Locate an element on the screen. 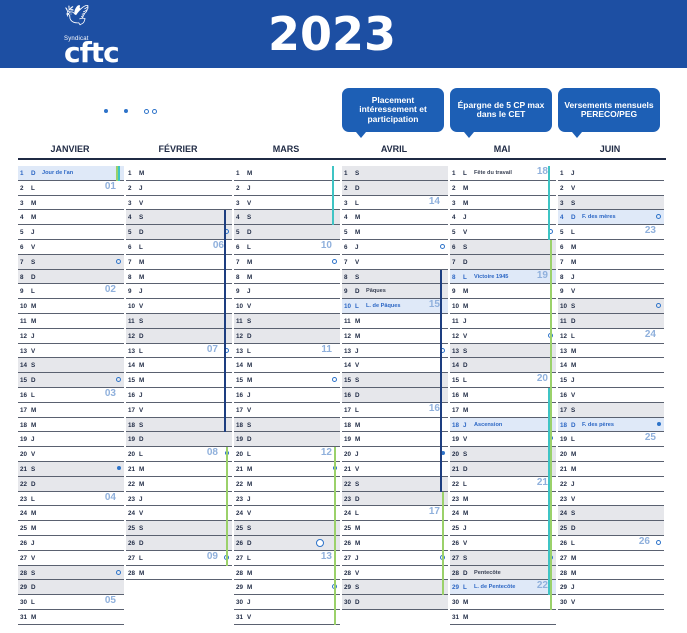  day-row: 10 S is located at coordinates (611, 306).